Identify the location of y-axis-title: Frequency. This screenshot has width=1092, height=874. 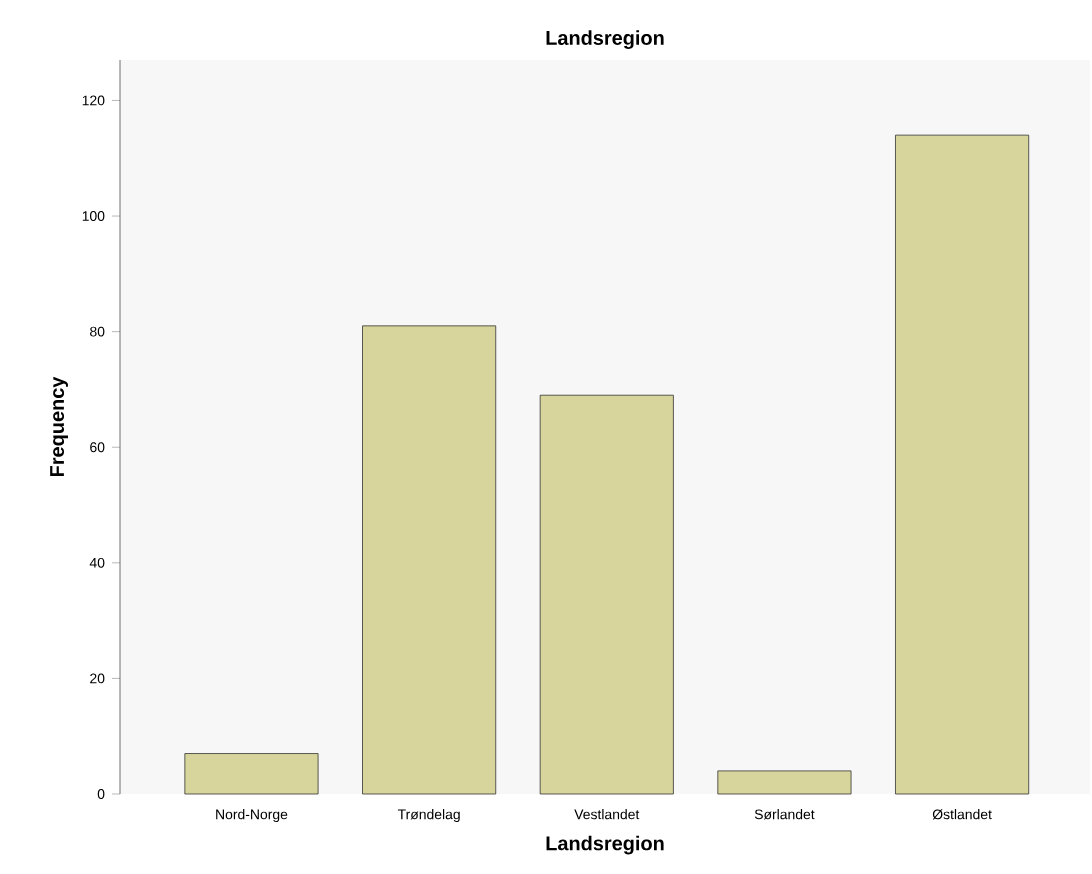
(59, 426).